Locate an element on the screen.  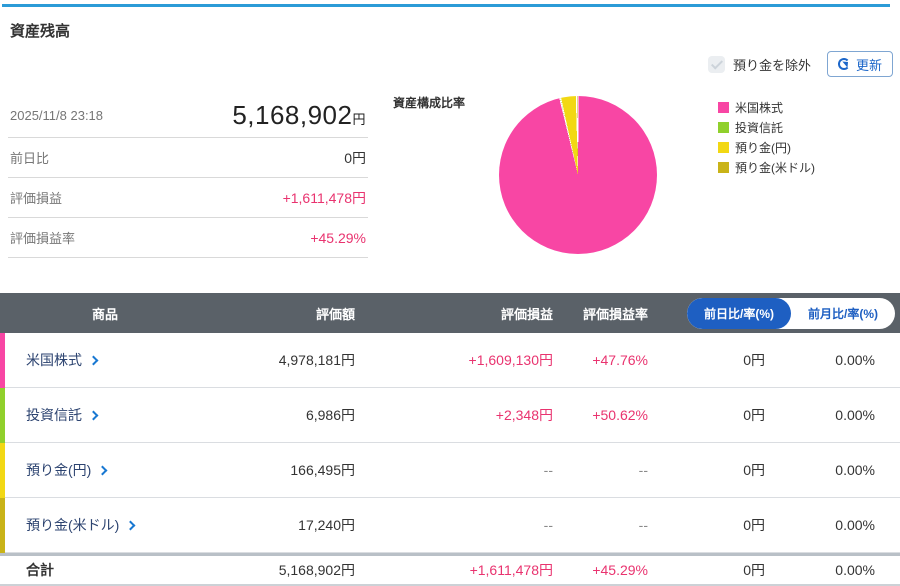
total-asset-value: 5,168,902円 is located at coordinates (299, 115).